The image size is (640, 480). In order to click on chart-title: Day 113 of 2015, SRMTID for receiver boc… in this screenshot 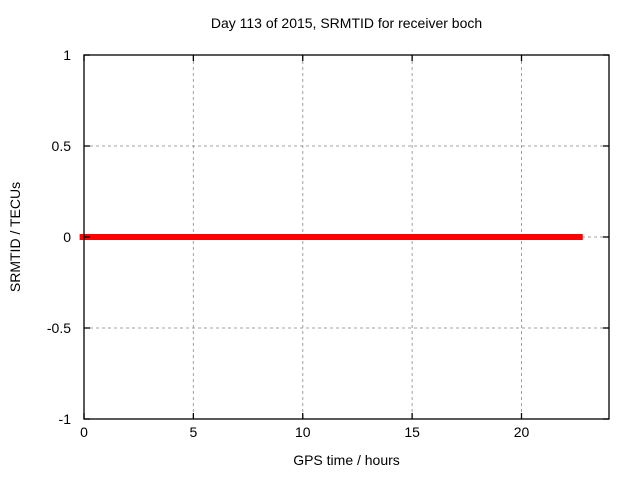, I will do `click(346, 23)`.